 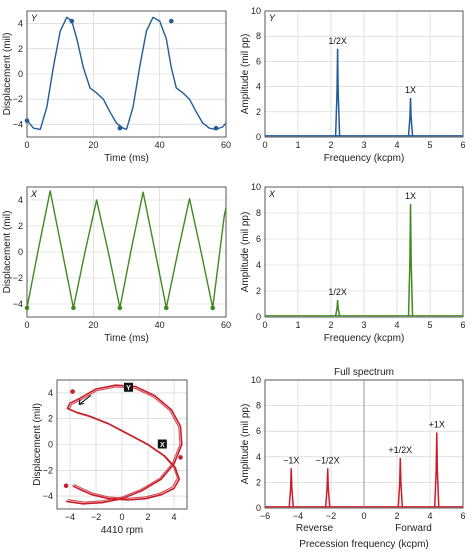 What do you see at coordinates (258, 406) in the screenshot?
I see `y-tick-label: 8` at bounding box center [258, 406].